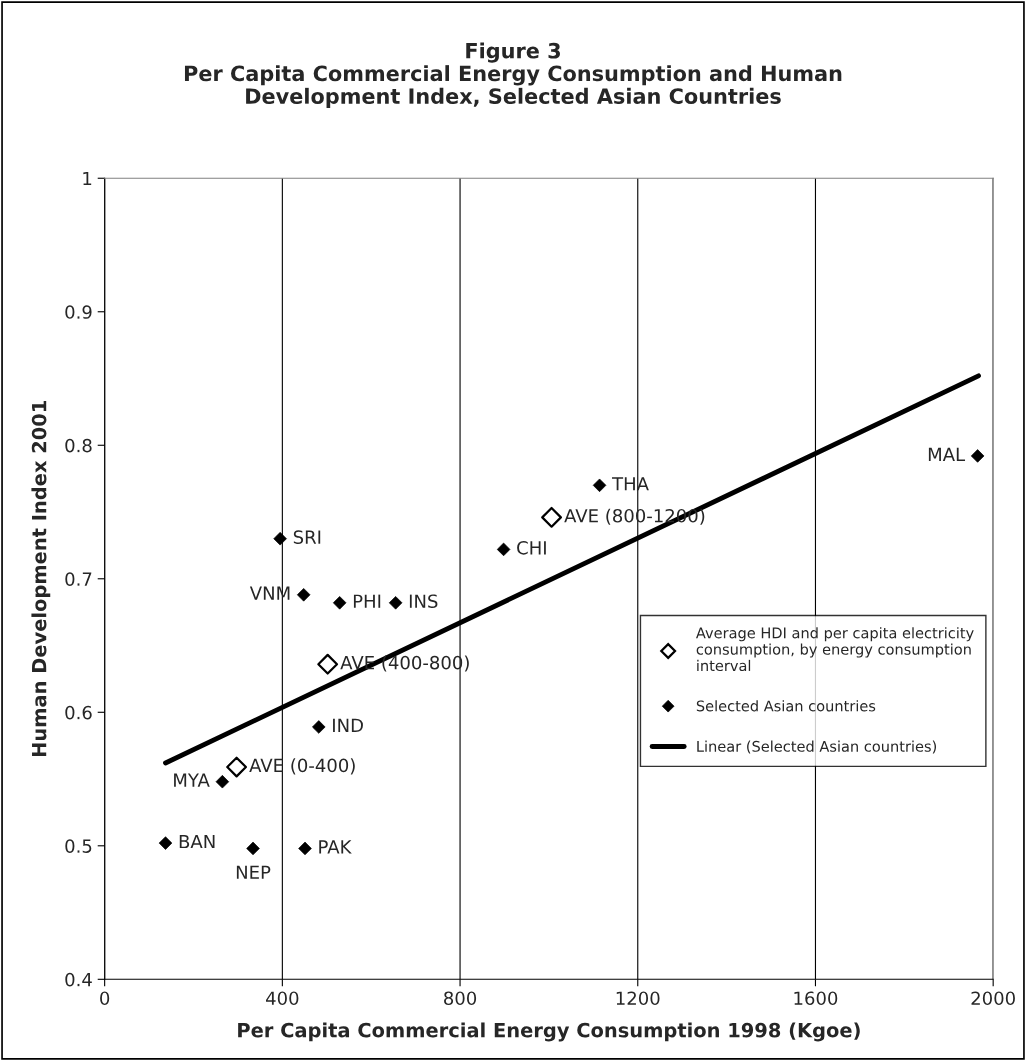  What do you see at coordinates (307, 537) in the screenshot?
I see `annotation: SRI` at bounding box center [307, 537].